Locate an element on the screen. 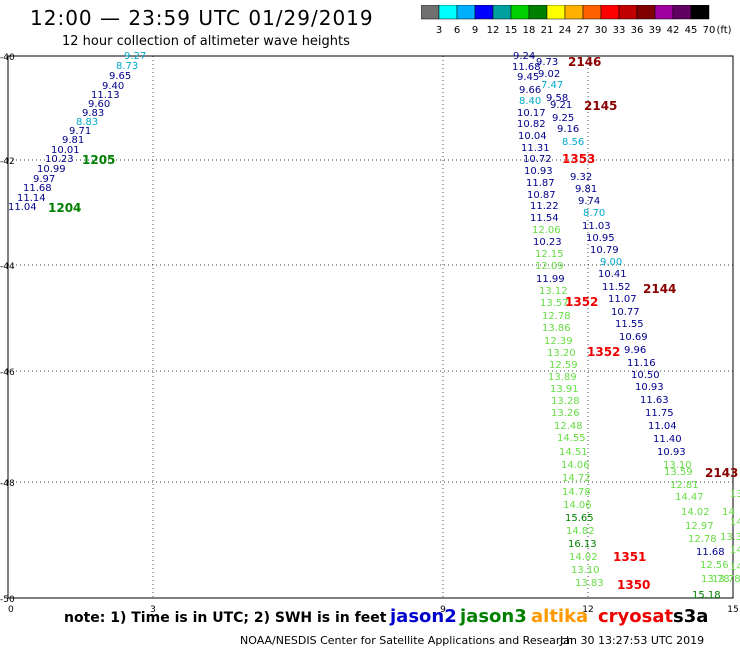 This screenshot has height=650, width=740. x-tick-label: 3 is located at coordinates (153, 610).